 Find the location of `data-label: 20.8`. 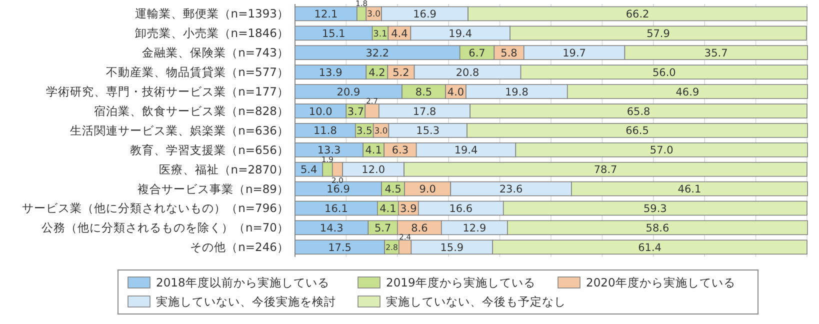

data-label: 20.8 is located at coordinates (468, 72).